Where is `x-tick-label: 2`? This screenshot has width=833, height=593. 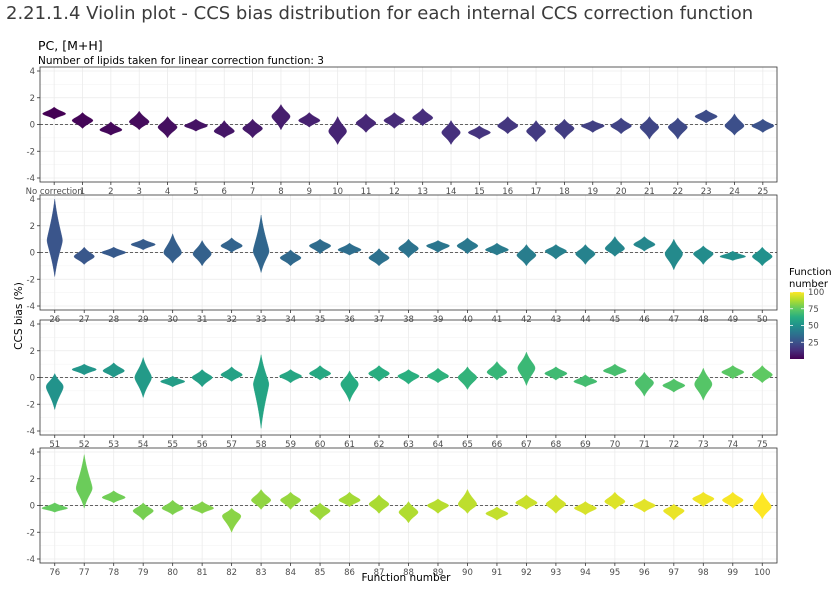 x-tick-label: 2 is located at coordinates (110, 192).